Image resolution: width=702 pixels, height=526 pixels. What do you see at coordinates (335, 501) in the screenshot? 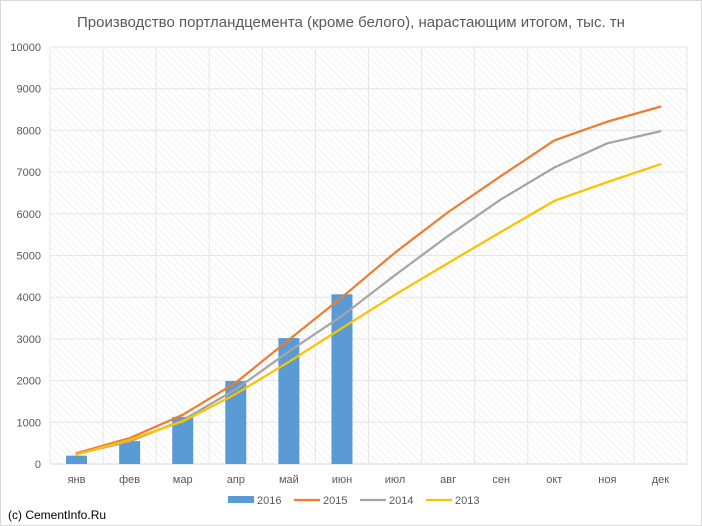
I see `legend-label-2015: 2015` at bounding box center [335, 501].